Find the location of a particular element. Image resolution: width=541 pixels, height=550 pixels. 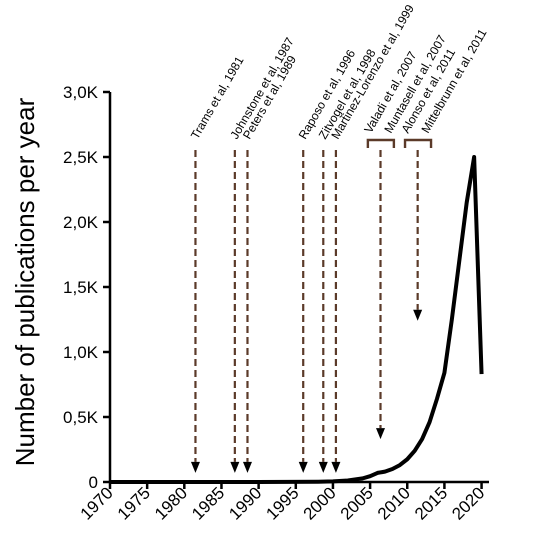

x-tick-label: 1995 is located at coordinates (282, 503).